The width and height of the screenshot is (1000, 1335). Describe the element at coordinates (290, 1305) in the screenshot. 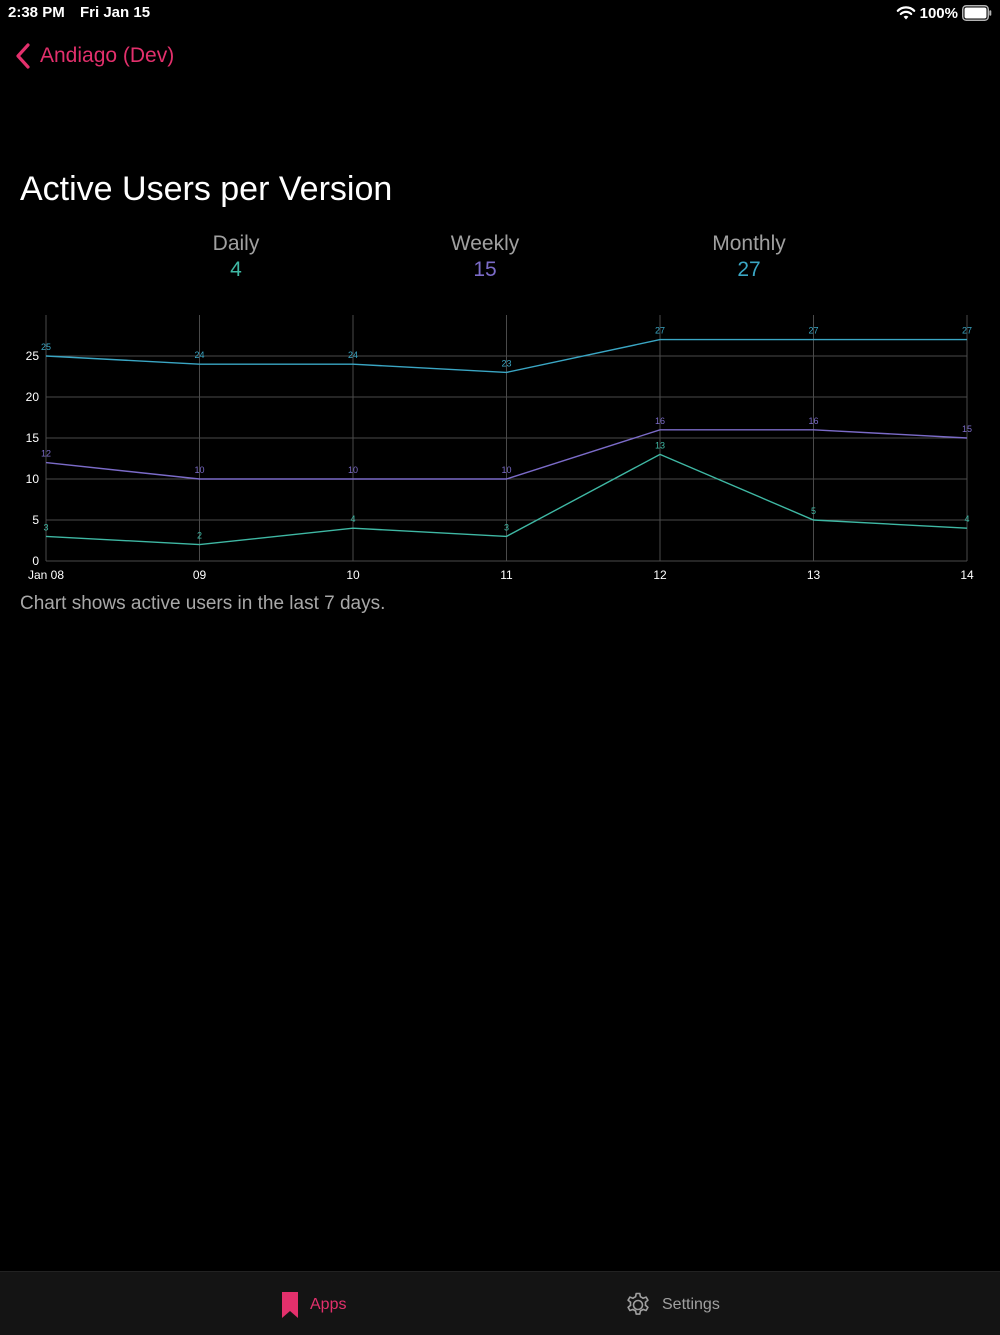

I see `bookmark-icon` at that location.